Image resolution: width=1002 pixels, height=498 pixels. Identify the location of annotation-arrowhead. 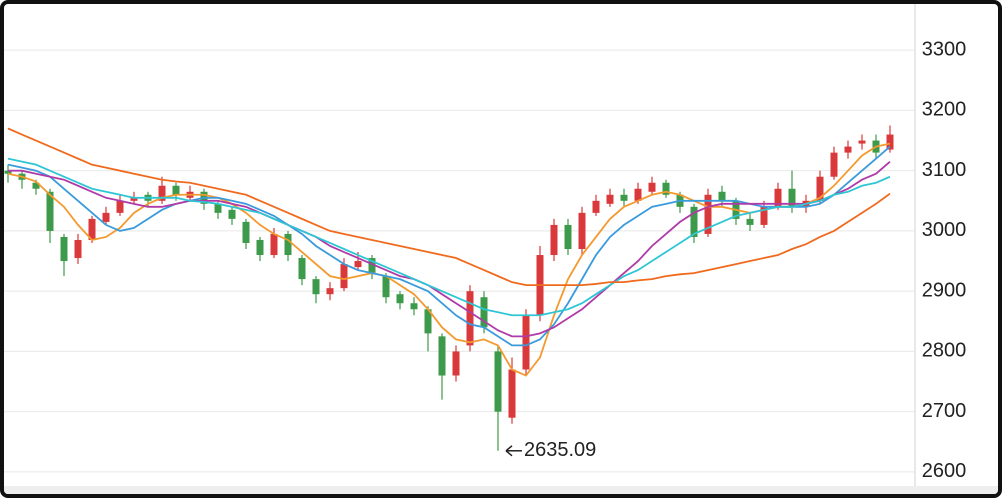
(509, 451).